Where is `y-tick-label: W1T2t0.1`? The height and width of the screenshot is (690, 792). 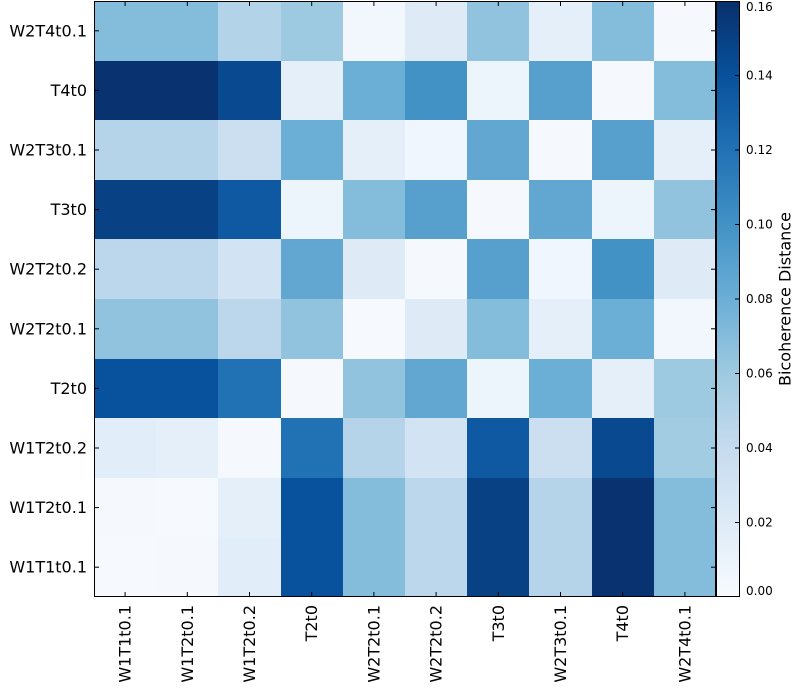 y-tick-label: W1T2t0.1 is located at coordinates (48, 507).